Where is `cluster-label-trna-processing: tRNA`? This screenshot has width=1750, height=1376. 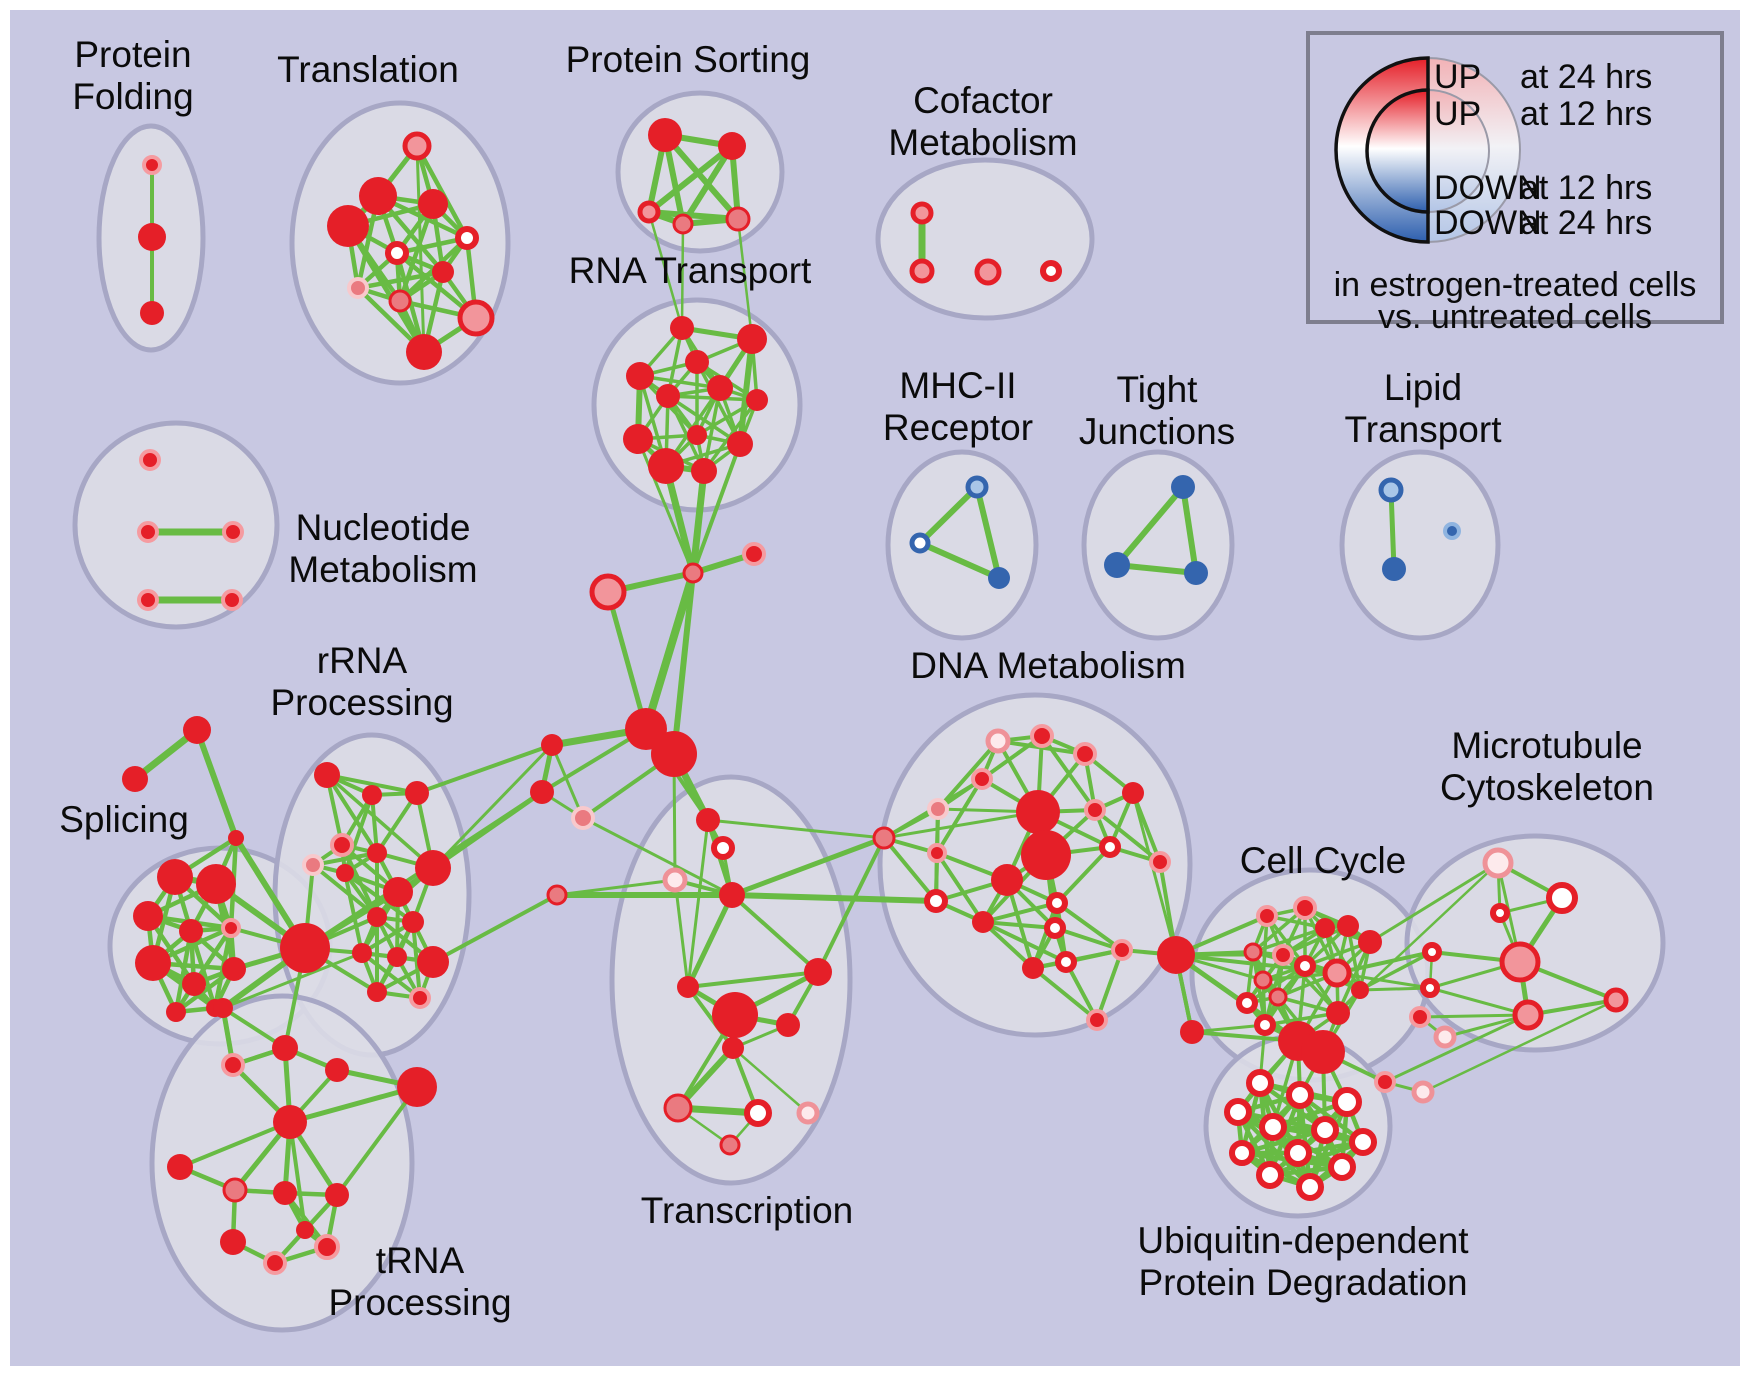
cluster-label-trna-processing: tRNA is located at coordinates (420, 1260).